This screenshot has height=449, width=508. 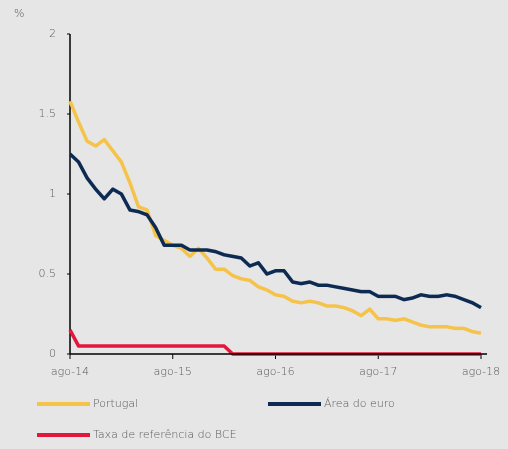 What do you see at coordinates (48, 273) in the screenshot?
I see `y-tick-label: 0.5` at bounding box center [48, 273].